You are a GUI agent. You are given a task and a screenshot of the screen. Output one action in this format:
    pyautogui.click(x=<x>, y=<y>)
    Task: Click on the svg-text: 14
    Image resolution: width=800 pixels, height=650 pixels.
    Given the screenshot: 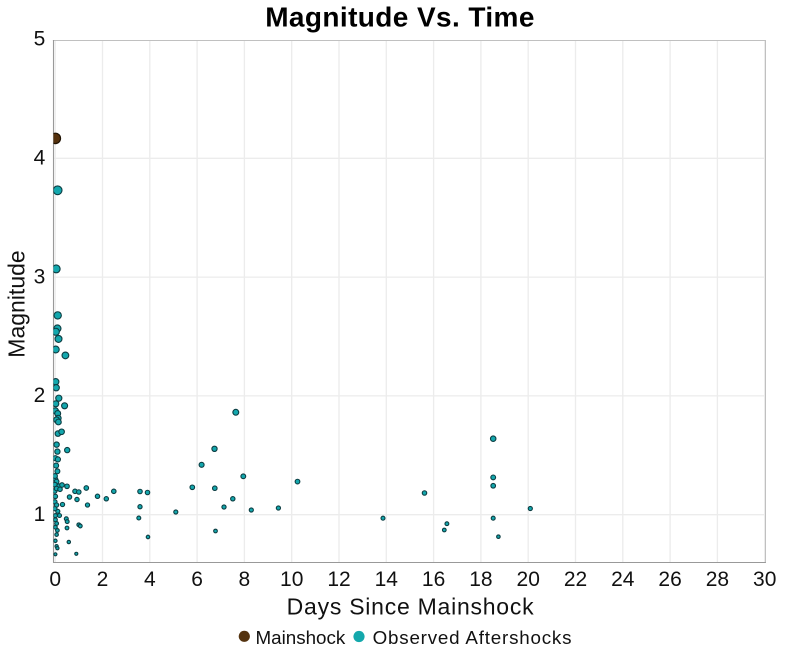 What is the action you would take?
    pyautogui.click(x=387, y=579)
    